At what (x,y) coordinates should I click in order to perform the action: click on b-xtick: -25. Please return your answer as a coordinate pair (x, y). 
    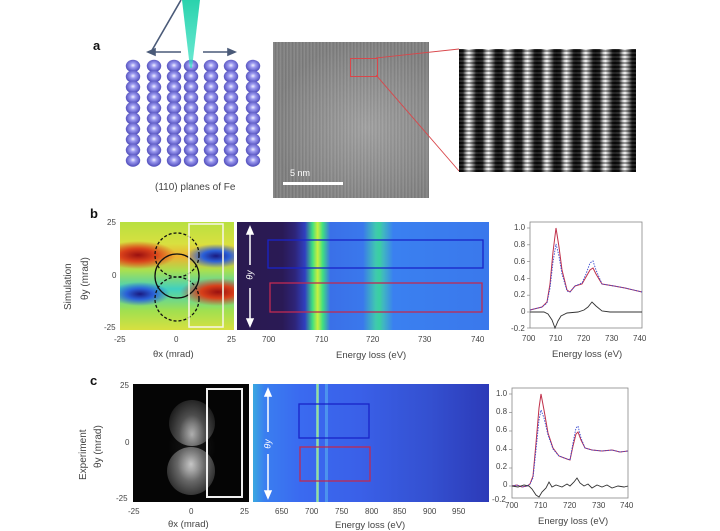
    Looking at the image, I should click on (120, 339).